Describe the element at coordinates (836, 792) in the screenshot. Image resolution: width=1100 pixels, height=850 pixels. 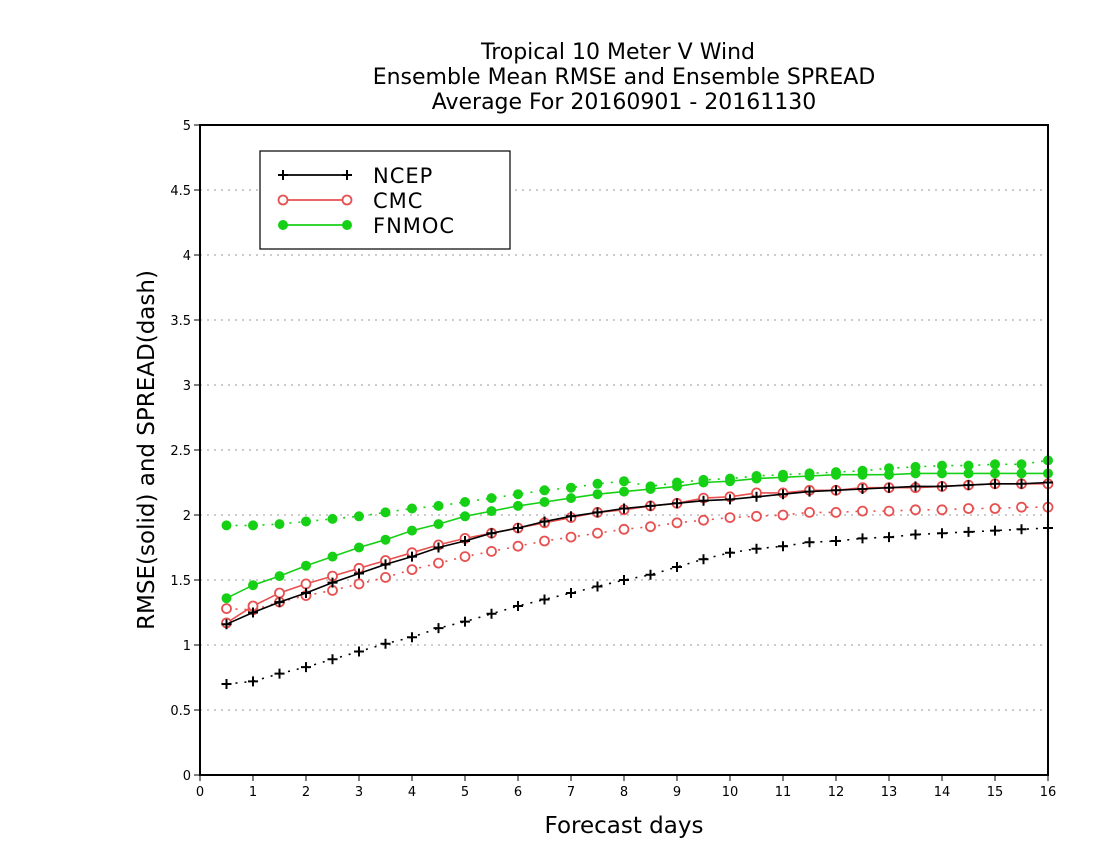
I see `x-tick-label: 12` at that location.